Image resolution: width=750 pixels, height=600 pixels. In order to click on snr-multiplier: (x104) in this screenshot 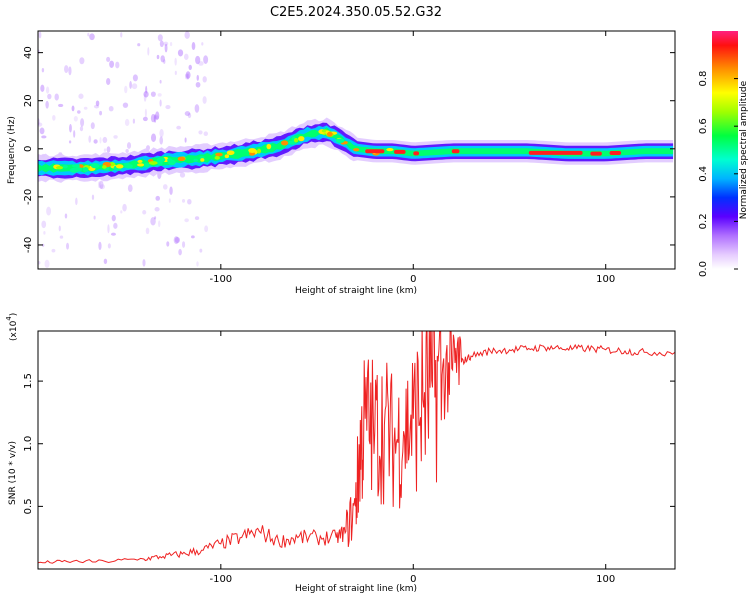, I will do `click(12, 327)`.